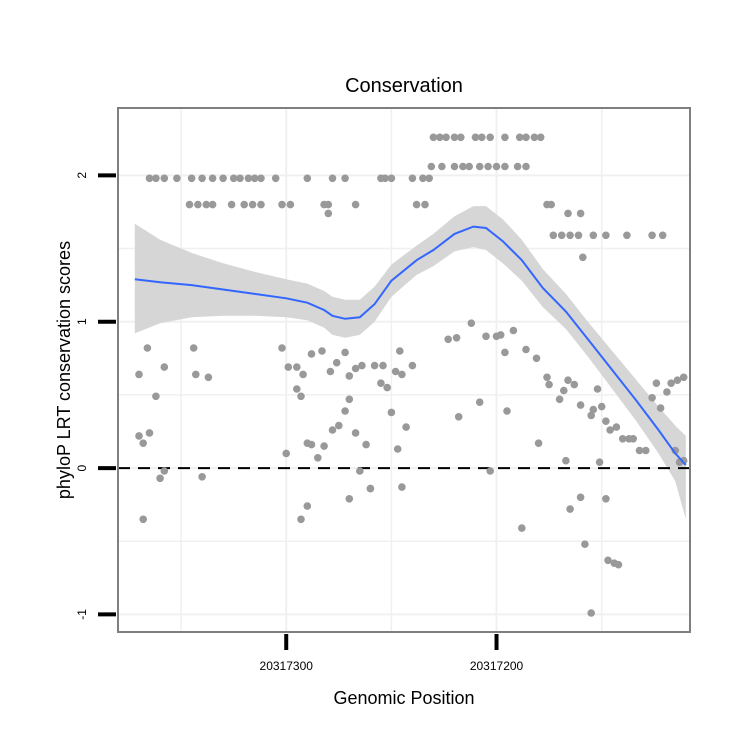 This screenshot has width=750, height=750. I want to click on x-tick-label: 20317200, so click(497, 666).